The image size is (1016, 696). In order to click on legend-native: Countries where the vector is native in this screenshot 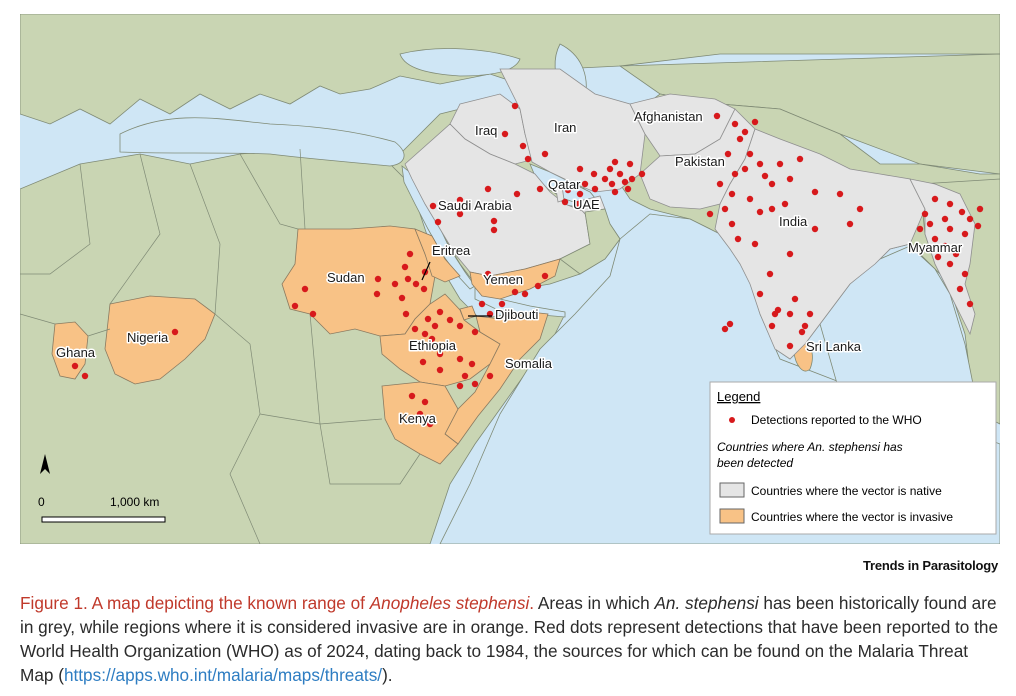, I will do `click(846, 491)`.